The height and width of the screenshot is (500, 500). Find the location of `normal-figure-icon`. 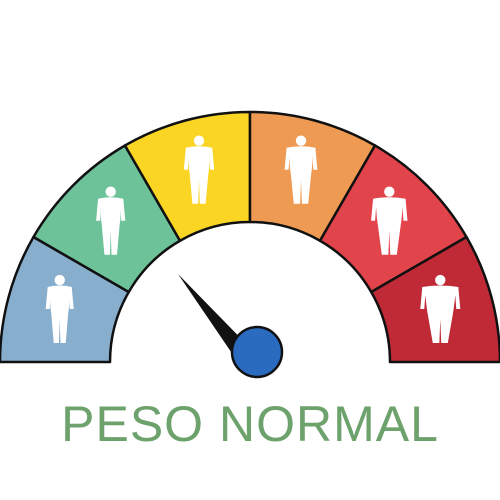

normal-figure-icon is located at coordinates (199, 169).